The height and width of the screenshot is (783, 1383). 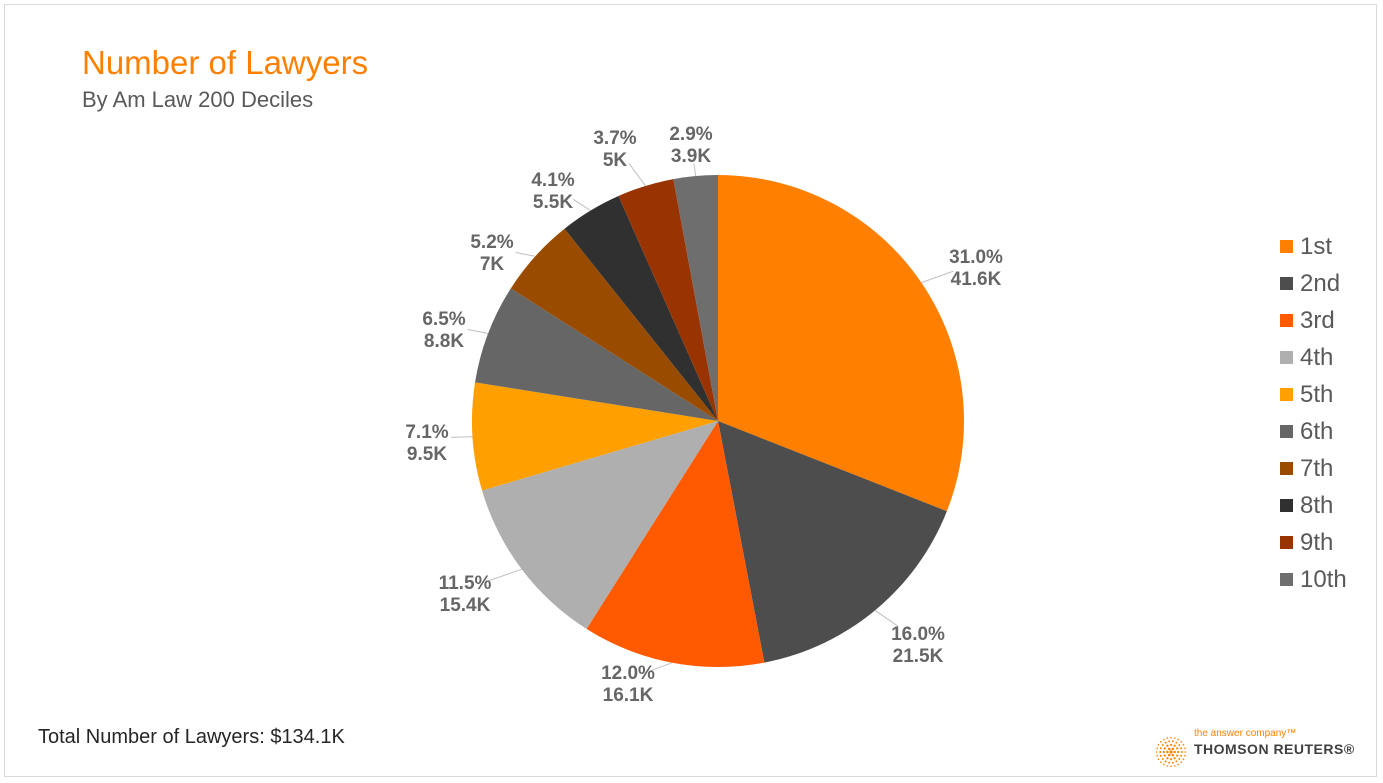 I want to click on legend-item-5th: 5th, so click(x=1313, y=394).